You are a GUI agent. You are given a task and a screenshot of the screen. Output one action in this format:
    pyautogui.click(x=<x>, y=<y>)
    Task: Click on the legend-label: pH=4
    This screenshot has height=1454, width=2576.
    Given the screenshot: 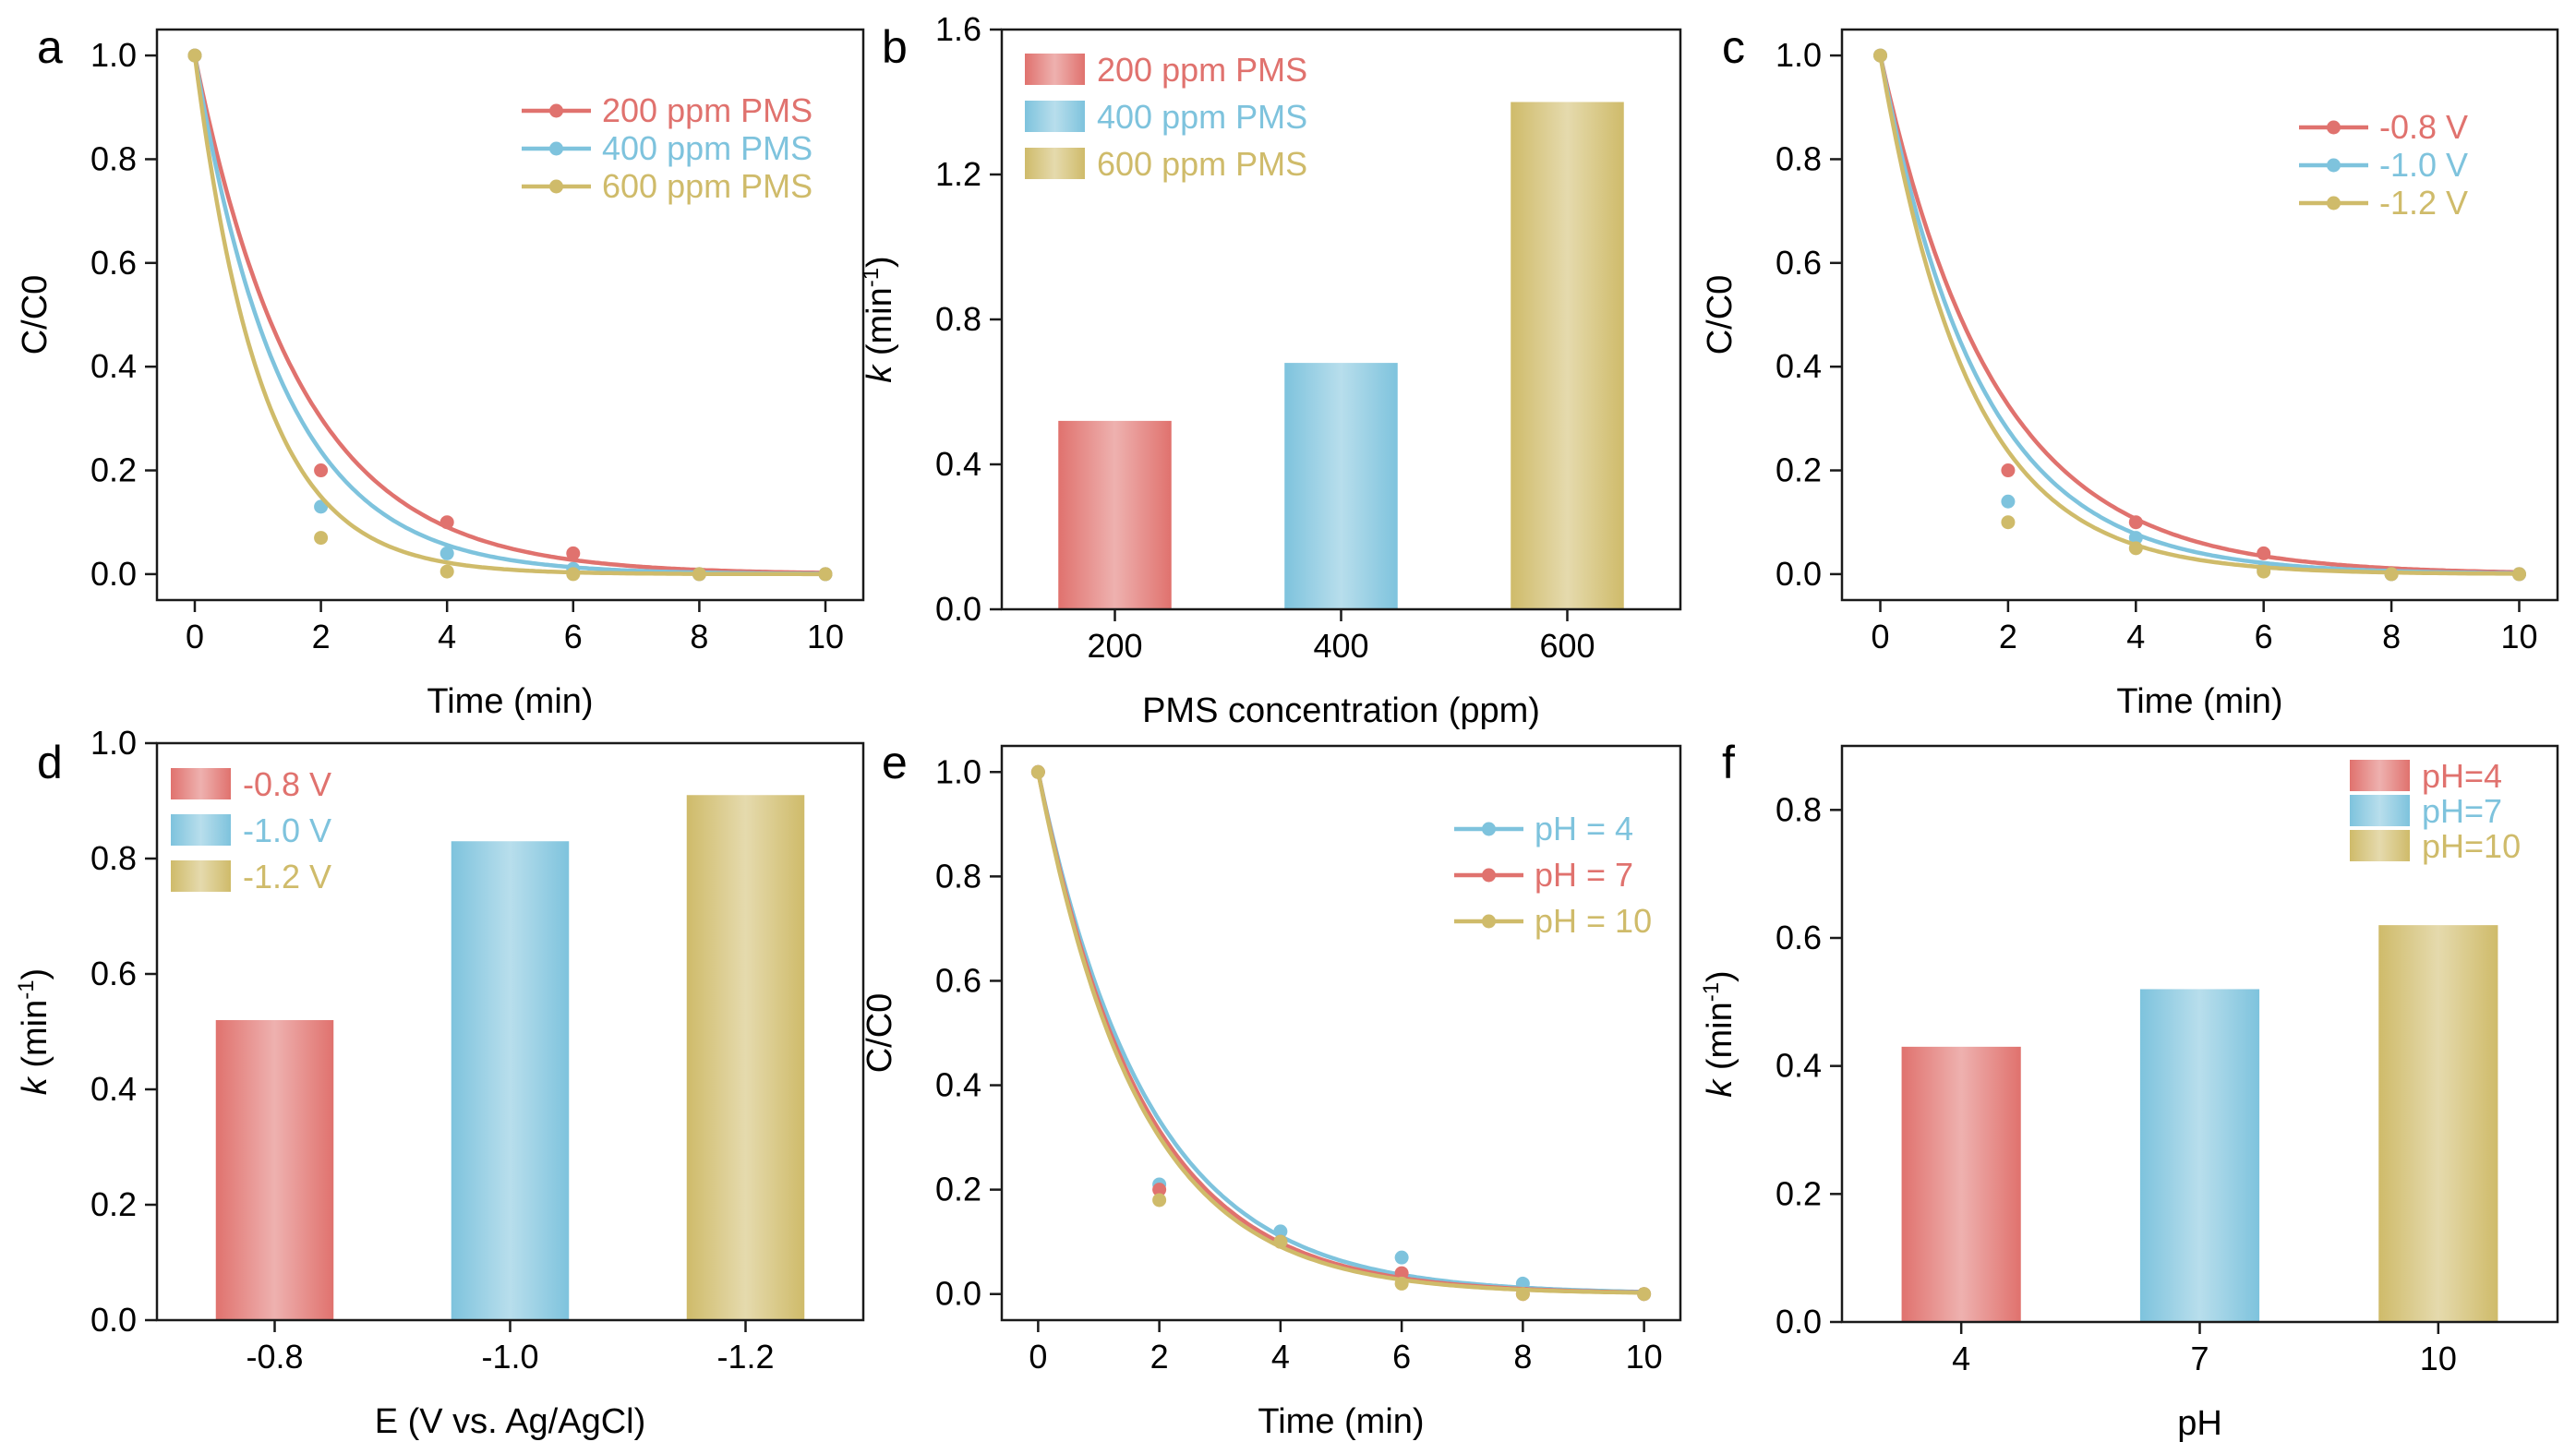 What is the action you would take?
    pyautogui.click(x=2462, y=776)
    